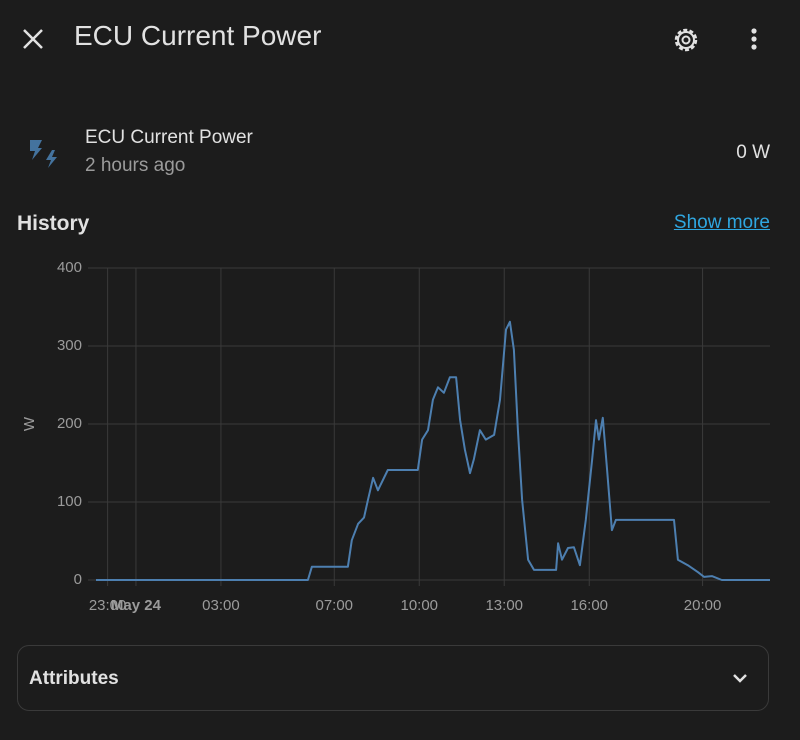 The width and height of the screenshot is (800, 740). I want to click on y-tick-label: 100, so click(69, 501).